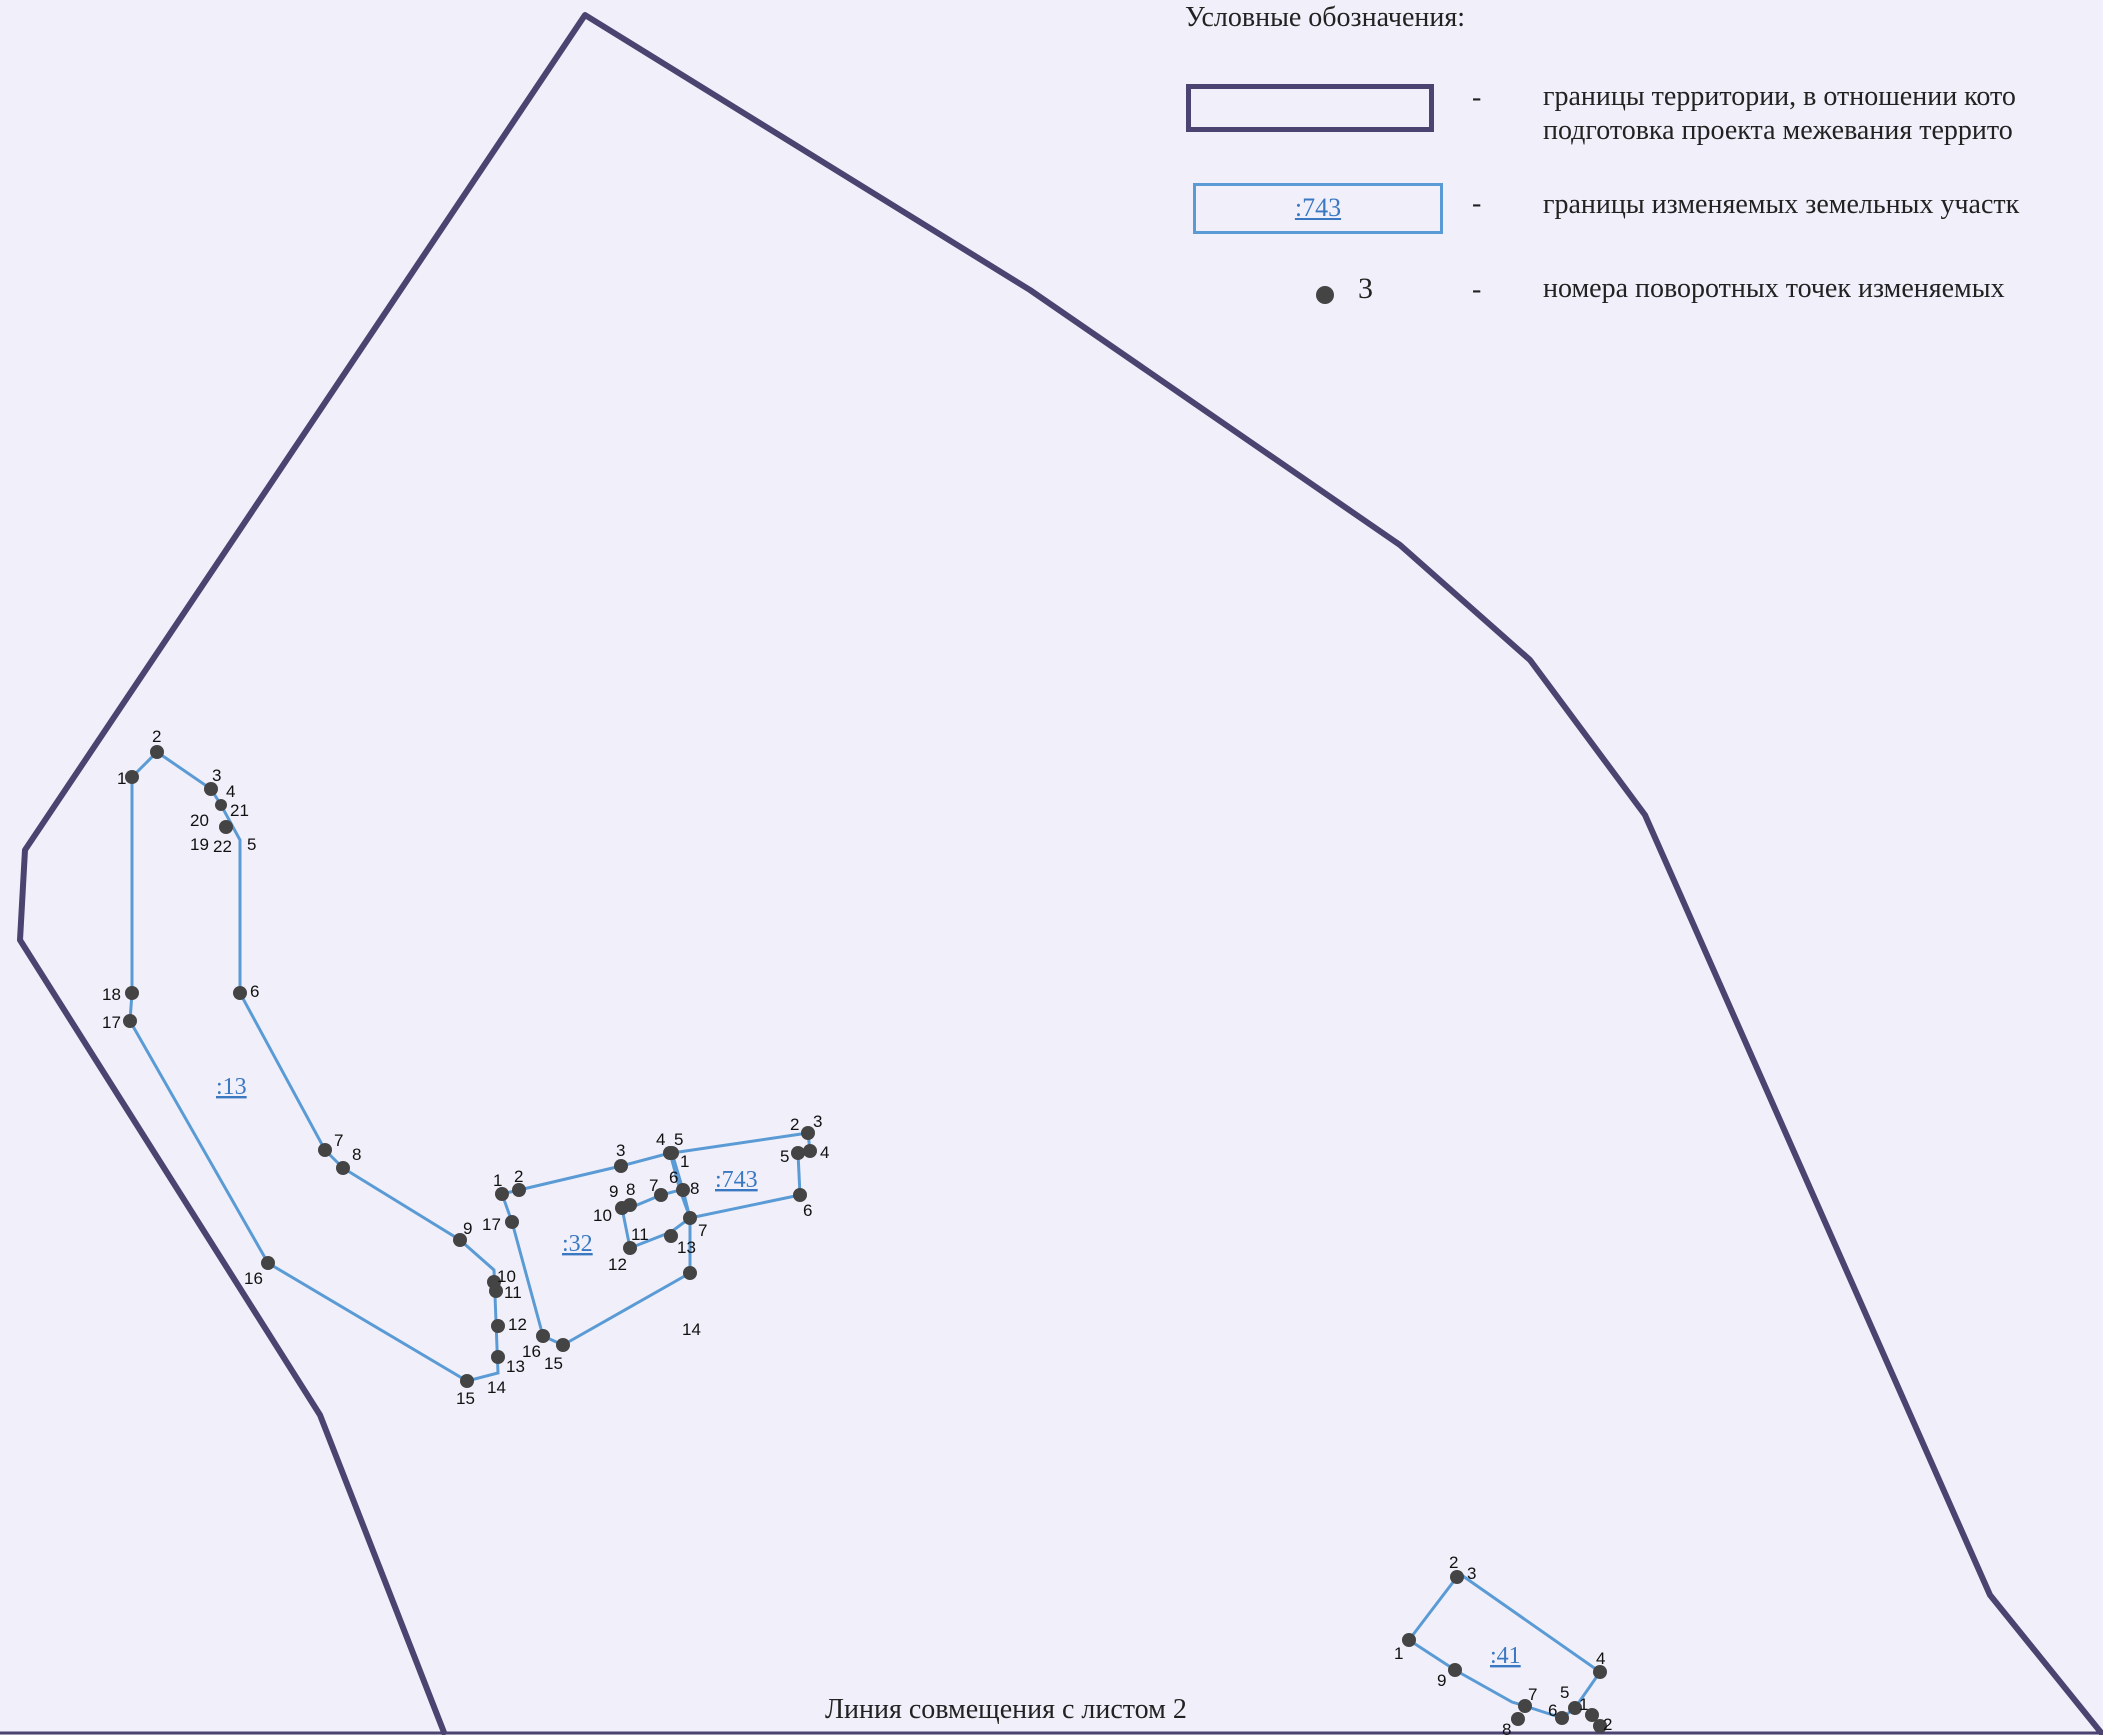 The height and width of the screenshot is (1735, 2103). Describe the element at coordinates (1779, 96) in the screenshot. I see `legend-territory-text-line1: границы территории, в отношении кото` at that location.